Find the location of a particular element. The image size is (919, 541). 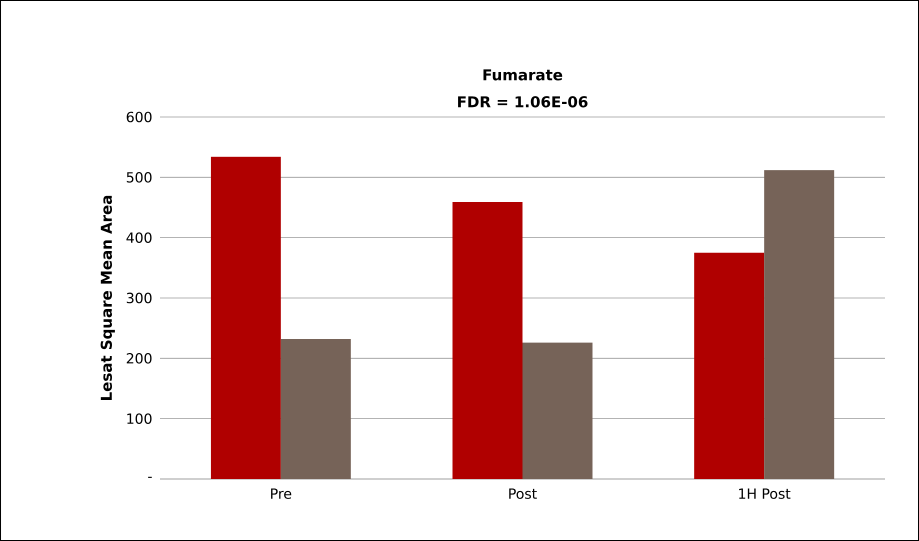

y-tick-label: 400 is located at coordinates (139, 237).